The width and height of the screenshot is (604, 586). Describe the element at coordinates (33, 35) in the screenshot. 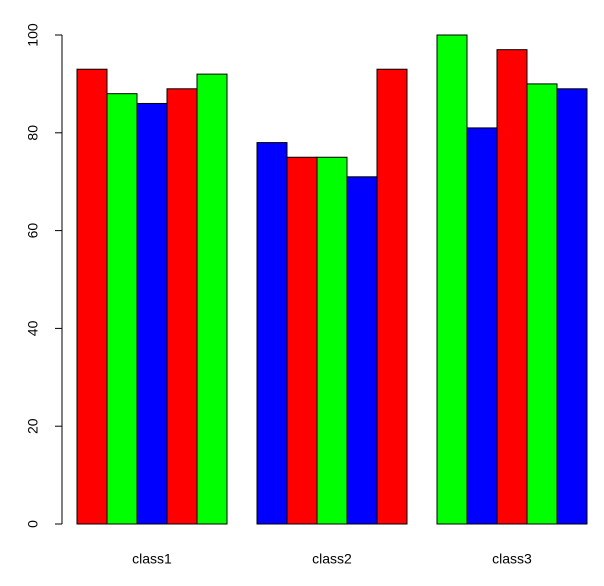

I see `y-tick-label: 100` at that location.